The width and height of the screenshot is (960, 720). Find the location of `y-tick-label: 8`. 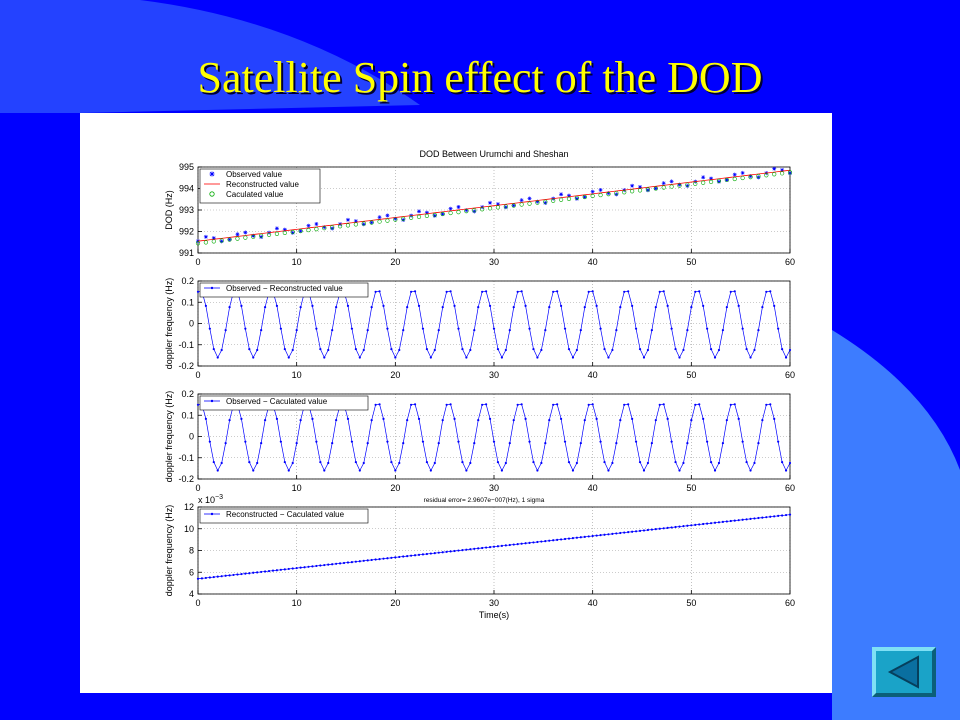

y-tick-label: 8 is located at coordinates (191, 551).